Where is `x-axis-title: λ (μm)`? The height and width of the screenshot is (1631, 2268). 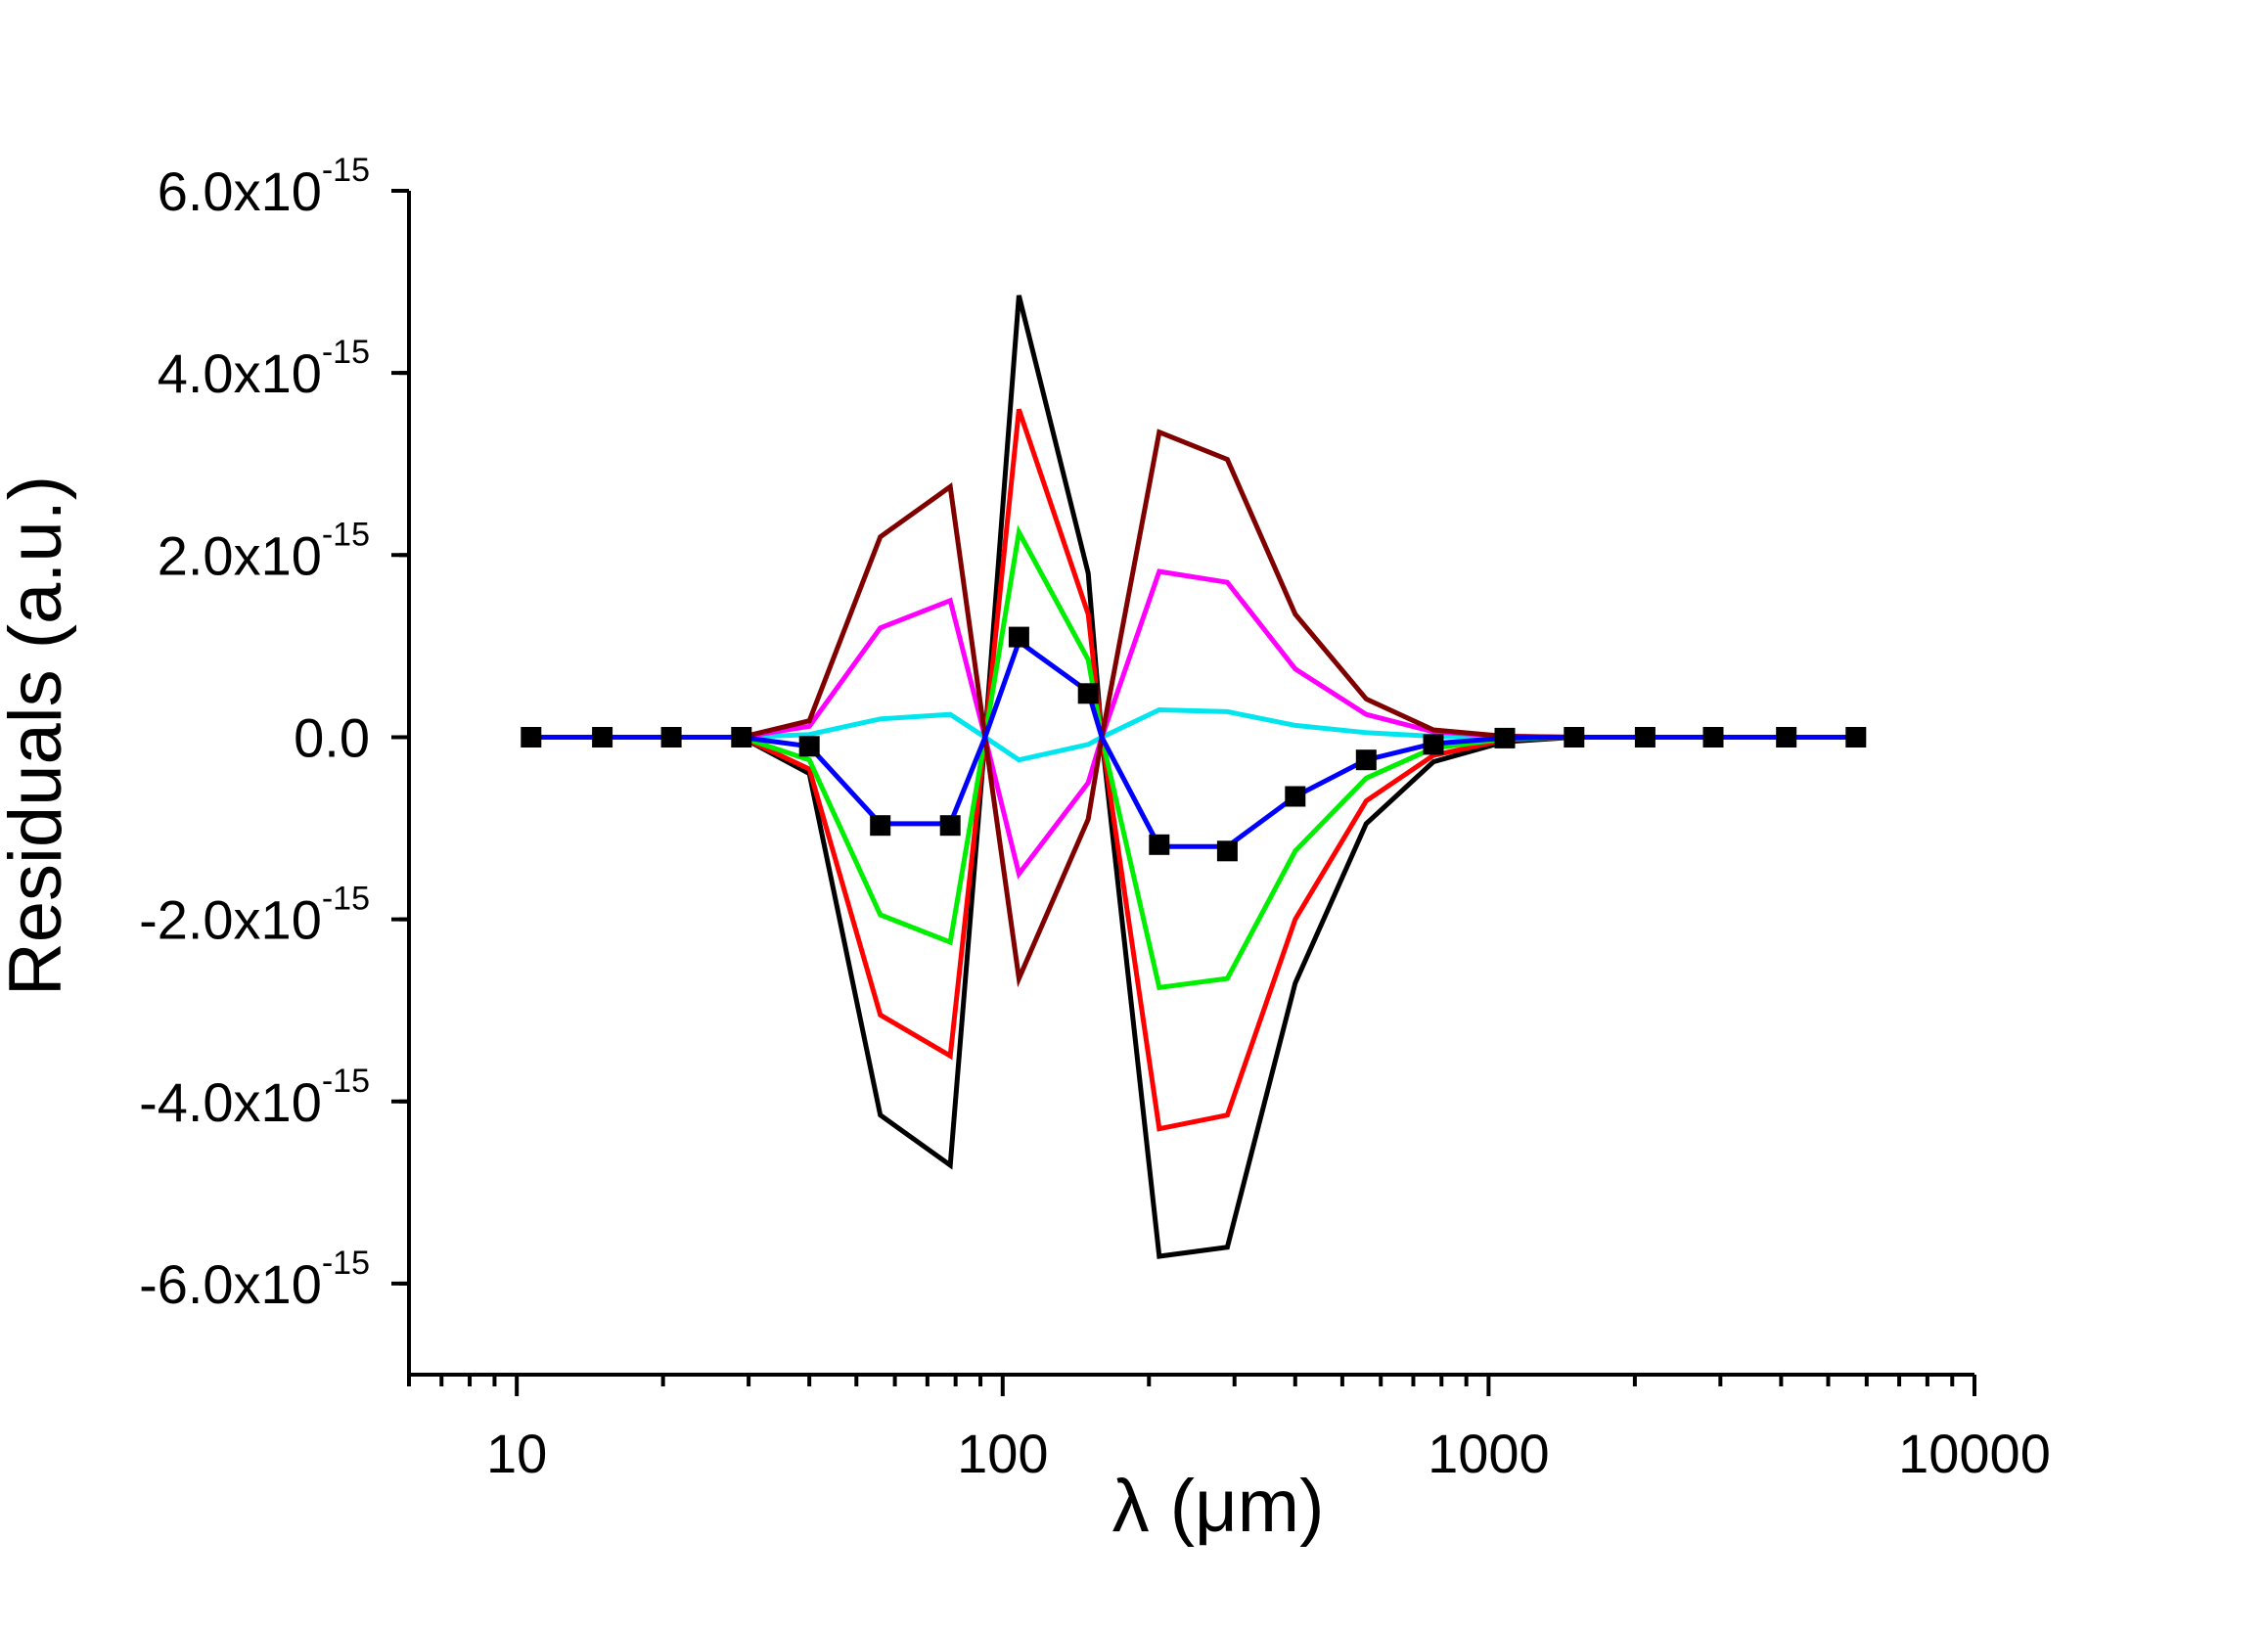
x-axis-title: λ (μm) is located at coordinates (1218, 1506).